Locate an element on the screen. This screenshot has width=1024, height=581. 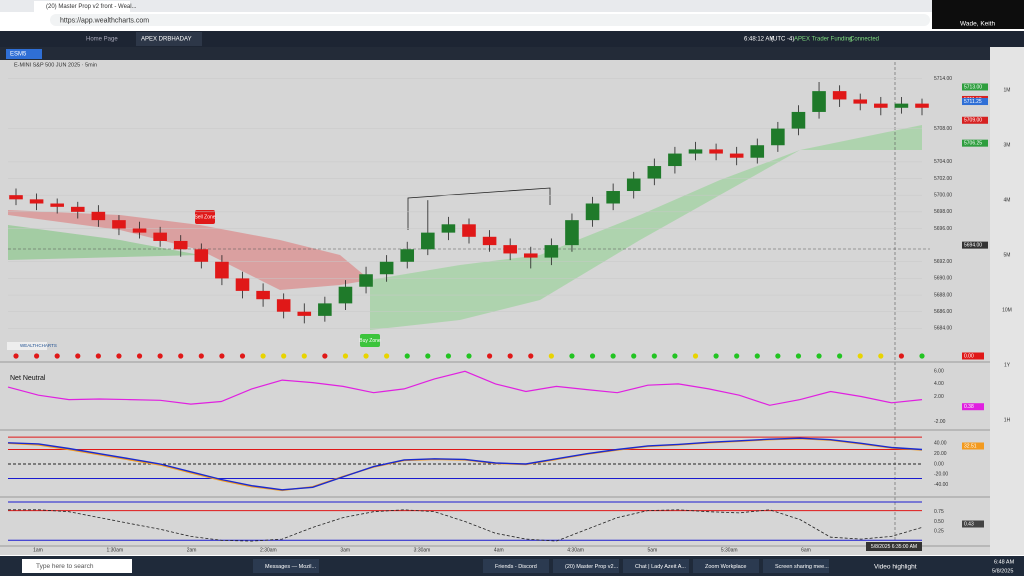
url: https://app.wealthcharts.com is located at coordinates (104, 20).